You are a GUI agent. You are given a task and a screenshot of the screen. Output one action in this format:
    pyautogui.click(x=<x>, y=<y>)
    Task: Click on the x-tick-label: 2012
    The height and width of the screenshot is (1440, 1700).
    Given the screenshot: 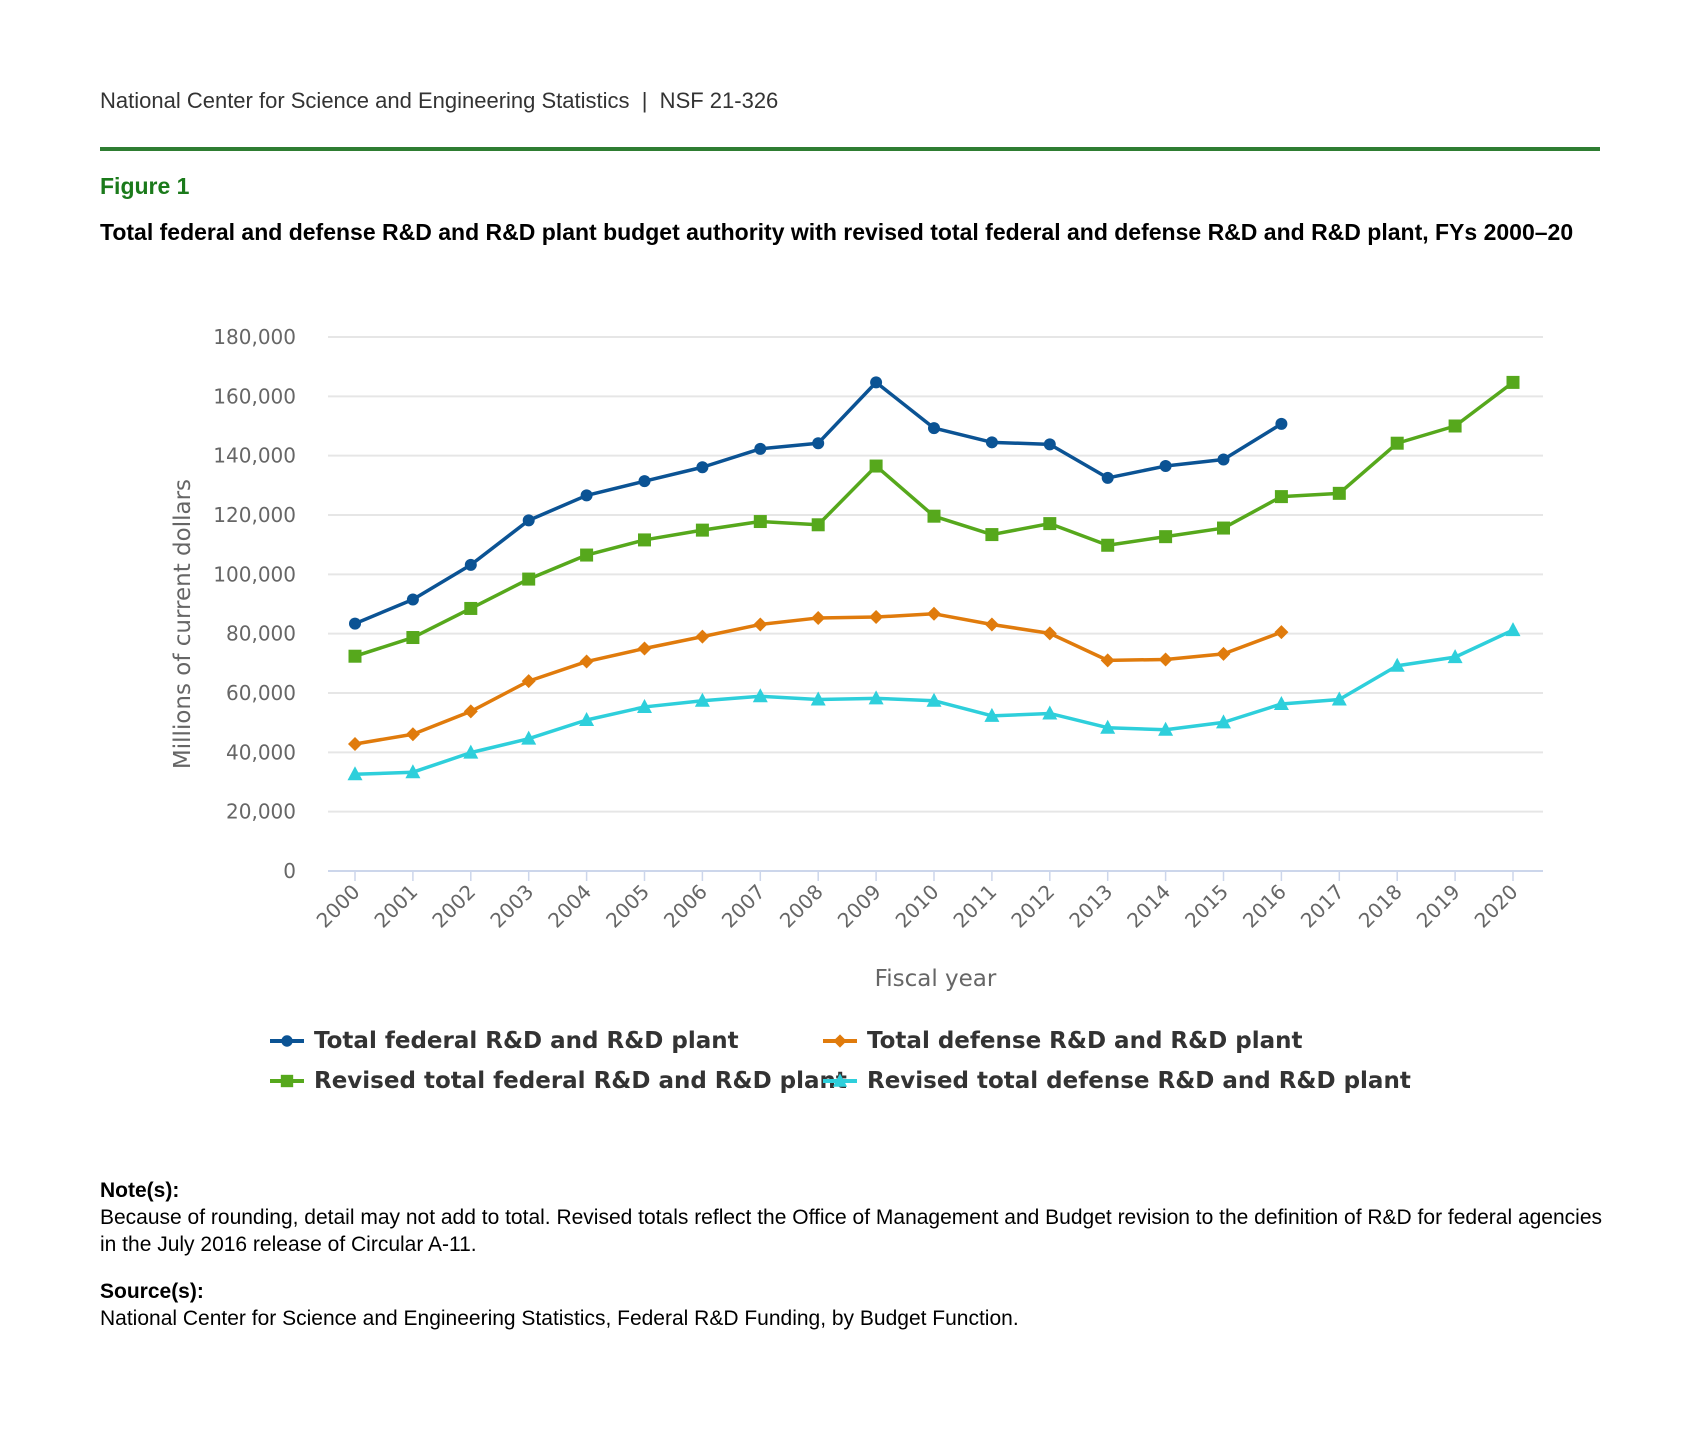 What is the action you would take?
    pyautogui.click(x=1032, y=906)
    